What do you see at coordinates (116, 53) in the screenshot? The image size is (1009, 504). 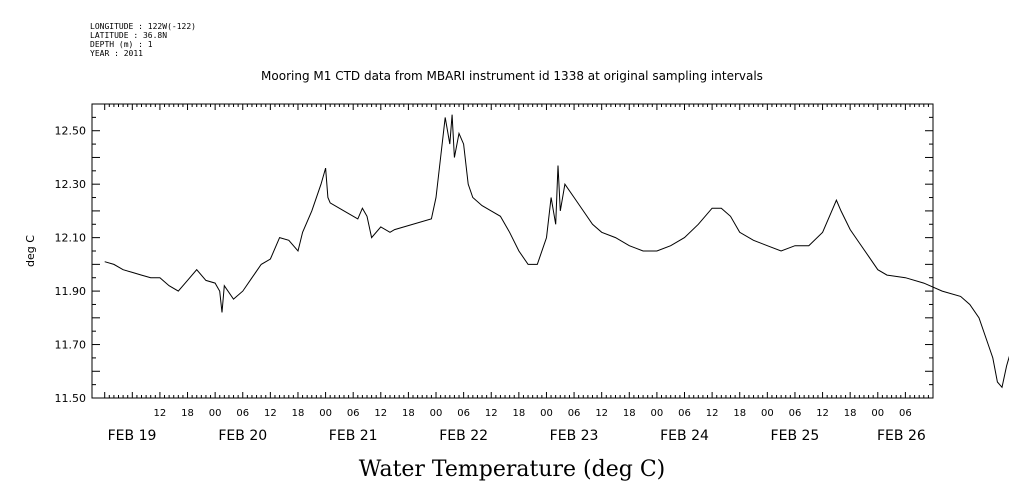 I see `year-text: YEAR : 2011` at bounding box center [116, 53].